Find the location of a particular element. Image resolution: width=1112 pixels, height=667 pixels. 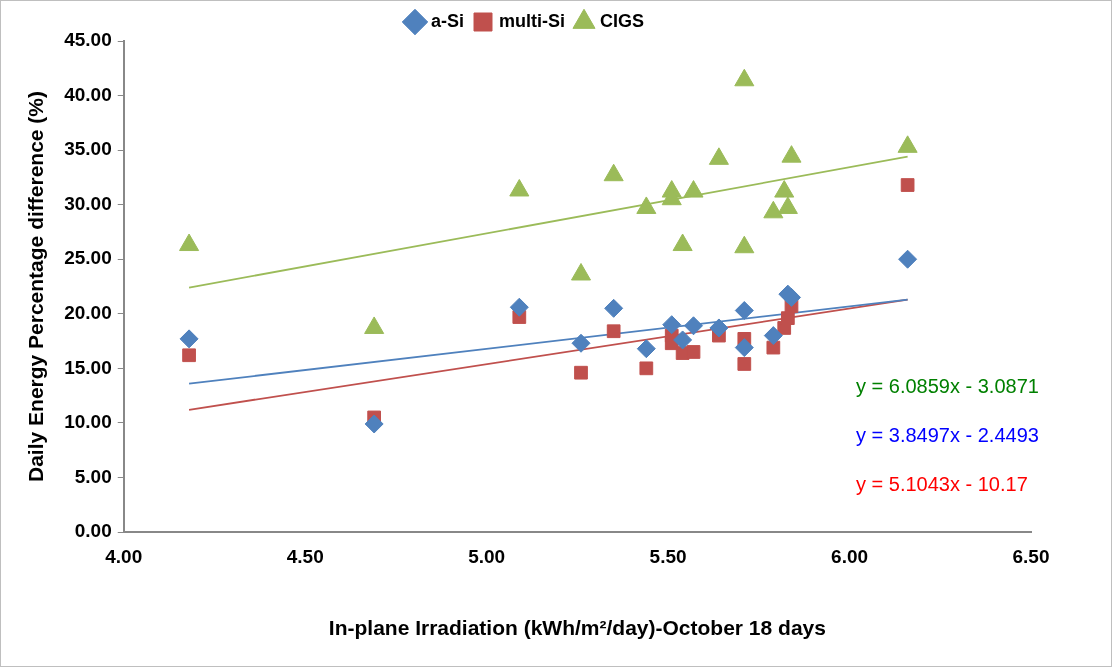

x-tick-label: 5.00 is located at coordinates (487, 556).